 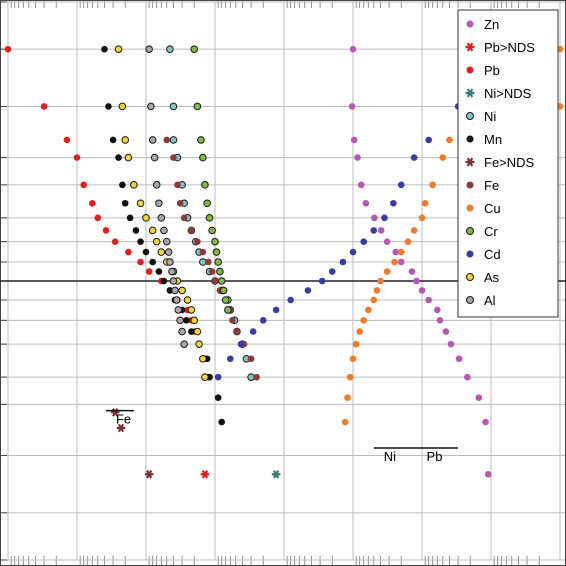 What do you see at coordinates (205, 474) in the screenshot?
I see `series-pb-nds` at bounding box center [205, 474].